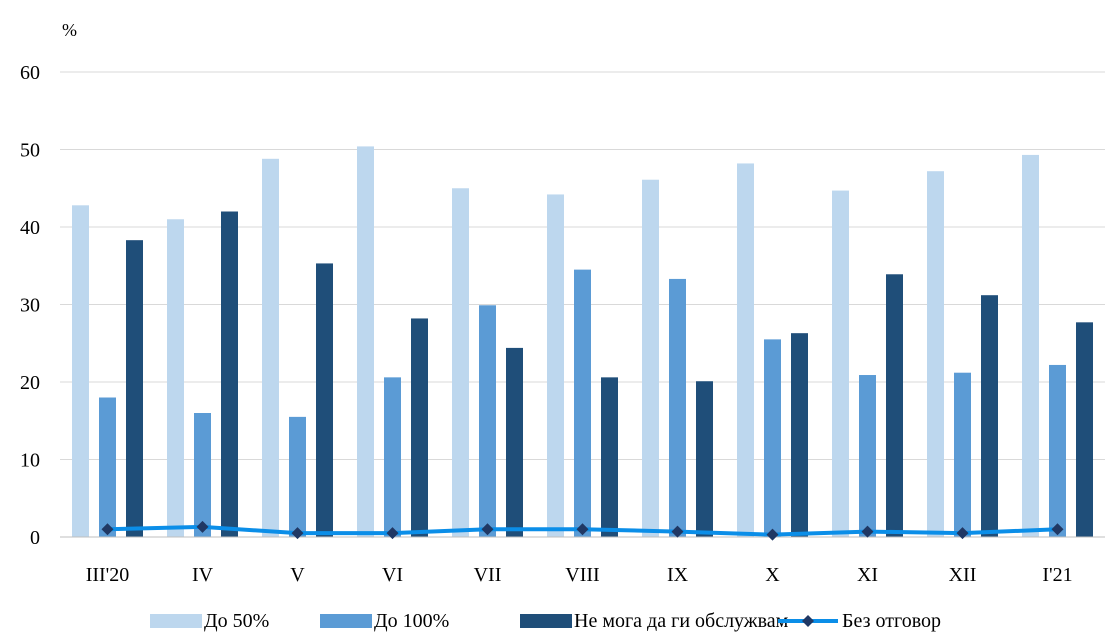  What do you see at coordinates (69, 30) in the screenshot?
I see `y-axis-unit-label: %` at bounding box center [69, 30].